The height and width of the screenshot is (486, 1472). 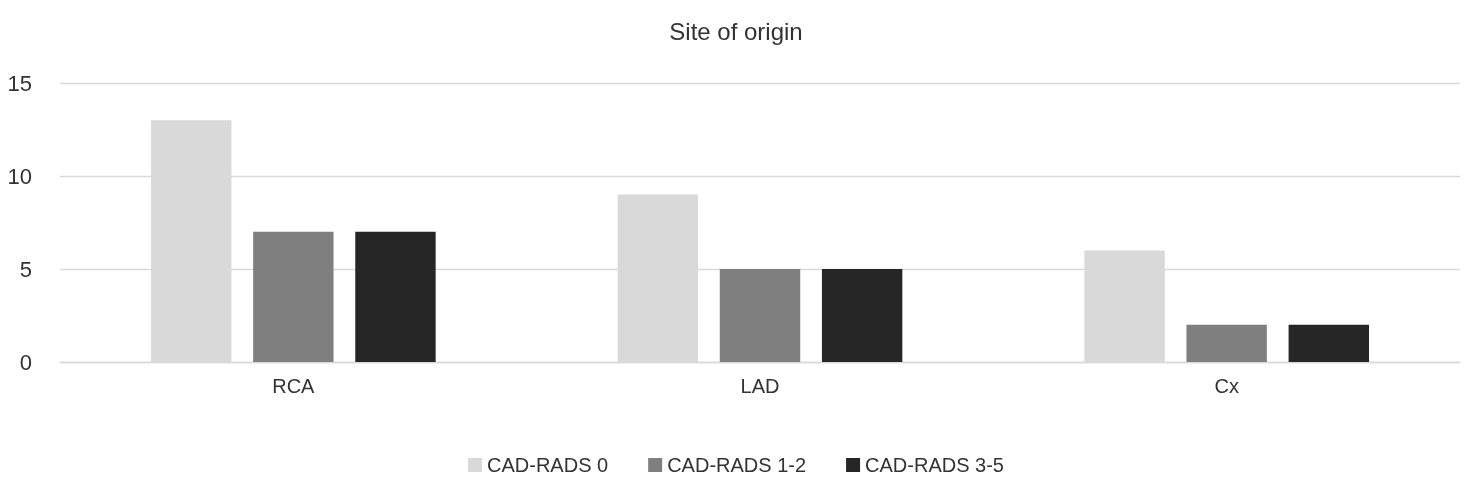 I want to click on y-tick-label: 5, so click(x=25, y=269).